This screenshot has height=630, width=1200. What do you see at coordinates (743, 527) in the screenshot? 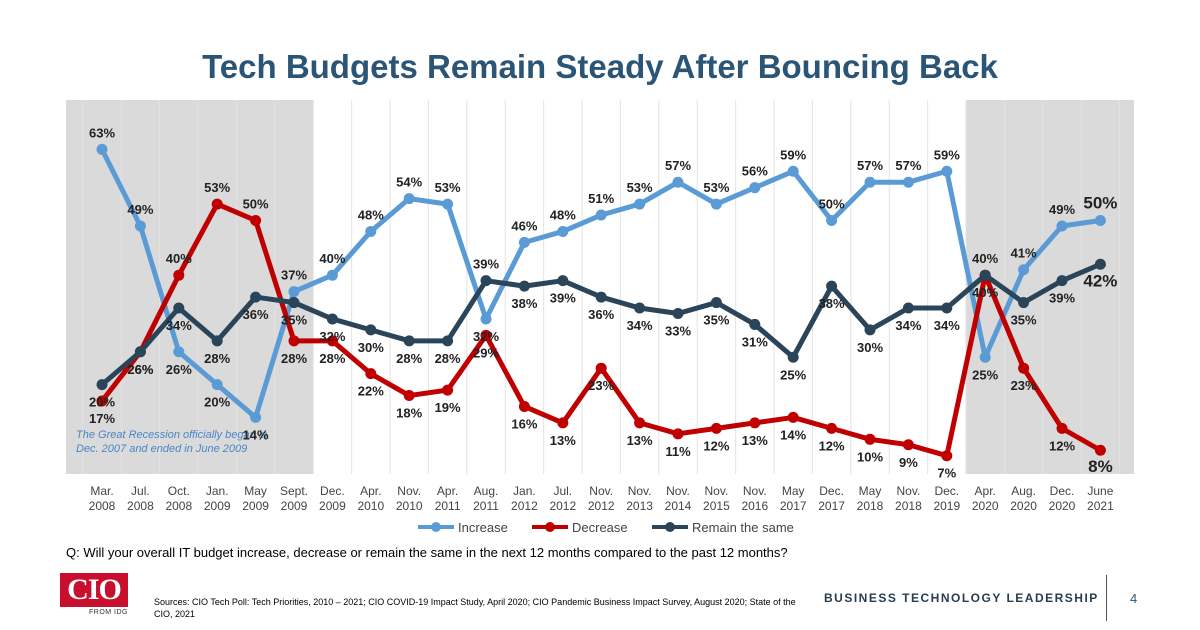
I see `legend-label: Remain the same` at bounding box center [743, 527].